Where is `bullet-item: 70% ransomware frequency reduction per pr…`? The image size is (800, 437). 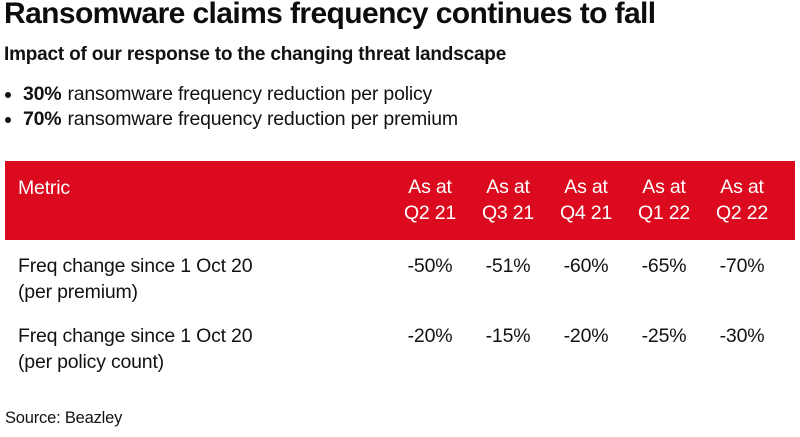 bullet-item: 70% ransomware frequency reduction per pr… is located at coordinates (231, 119).